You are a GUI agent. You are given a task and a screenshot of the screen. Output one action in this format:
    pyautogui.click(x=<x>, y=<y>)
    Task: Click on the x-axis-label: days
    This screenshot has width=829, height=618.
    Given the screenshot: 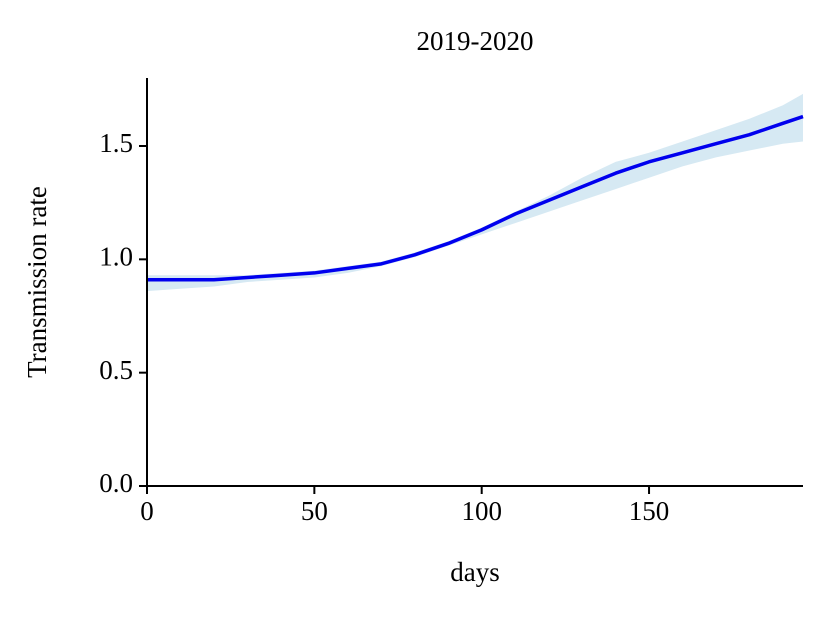 What is the action you would take?
    pyautogui.click(x=475, y=572)
    